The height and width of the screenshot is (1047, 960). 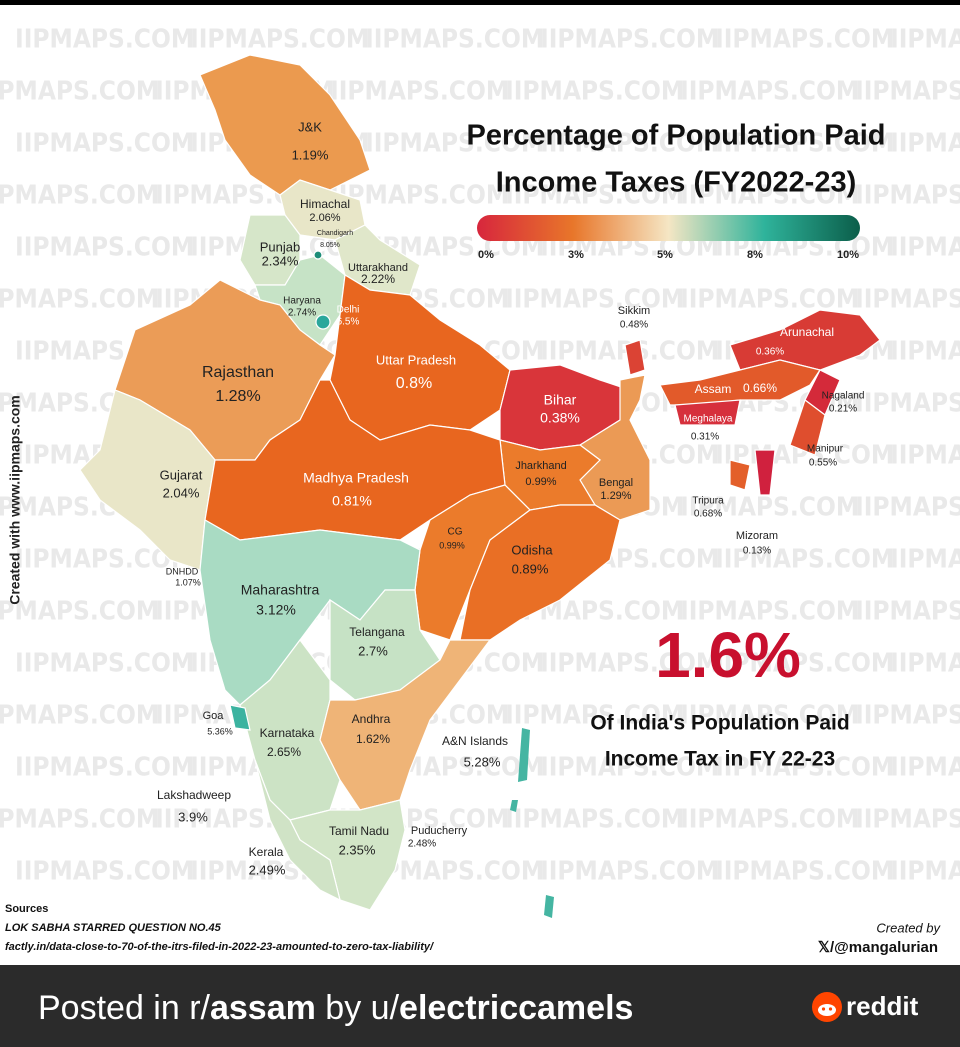 I want to click on svg-text: Uttarakhand, so click(x=378, y=268).